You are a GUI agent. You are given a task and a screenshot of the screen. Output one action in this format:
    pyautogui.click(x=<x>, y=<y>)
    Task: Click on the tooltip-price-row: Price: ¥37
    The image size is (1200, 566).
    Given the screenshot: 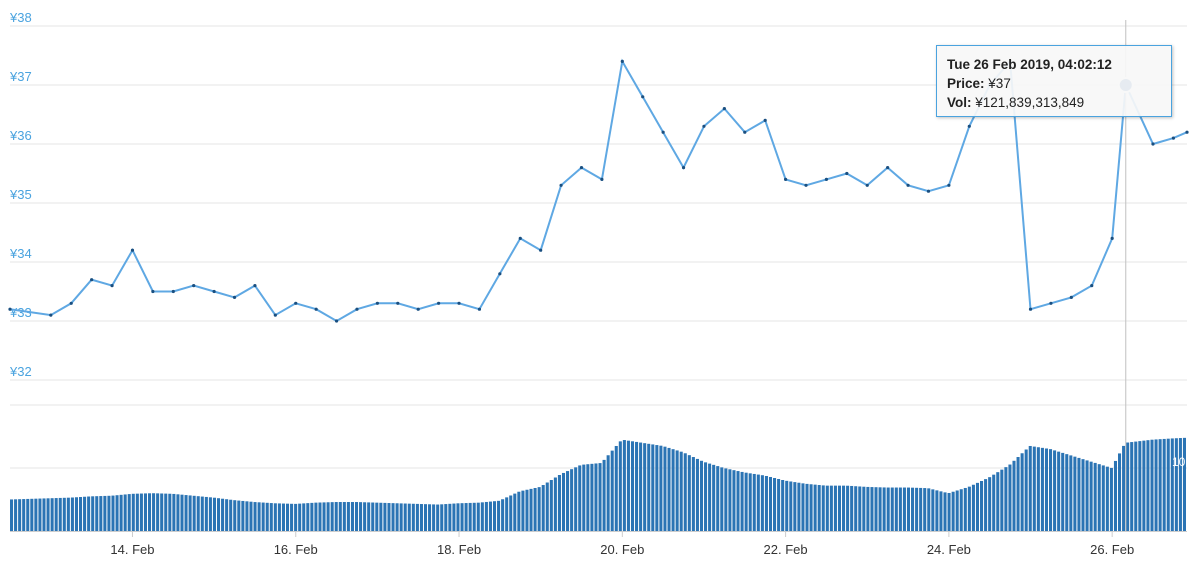 What is the action you would take?
    pyautogui.click(x=1054, y=83)
    